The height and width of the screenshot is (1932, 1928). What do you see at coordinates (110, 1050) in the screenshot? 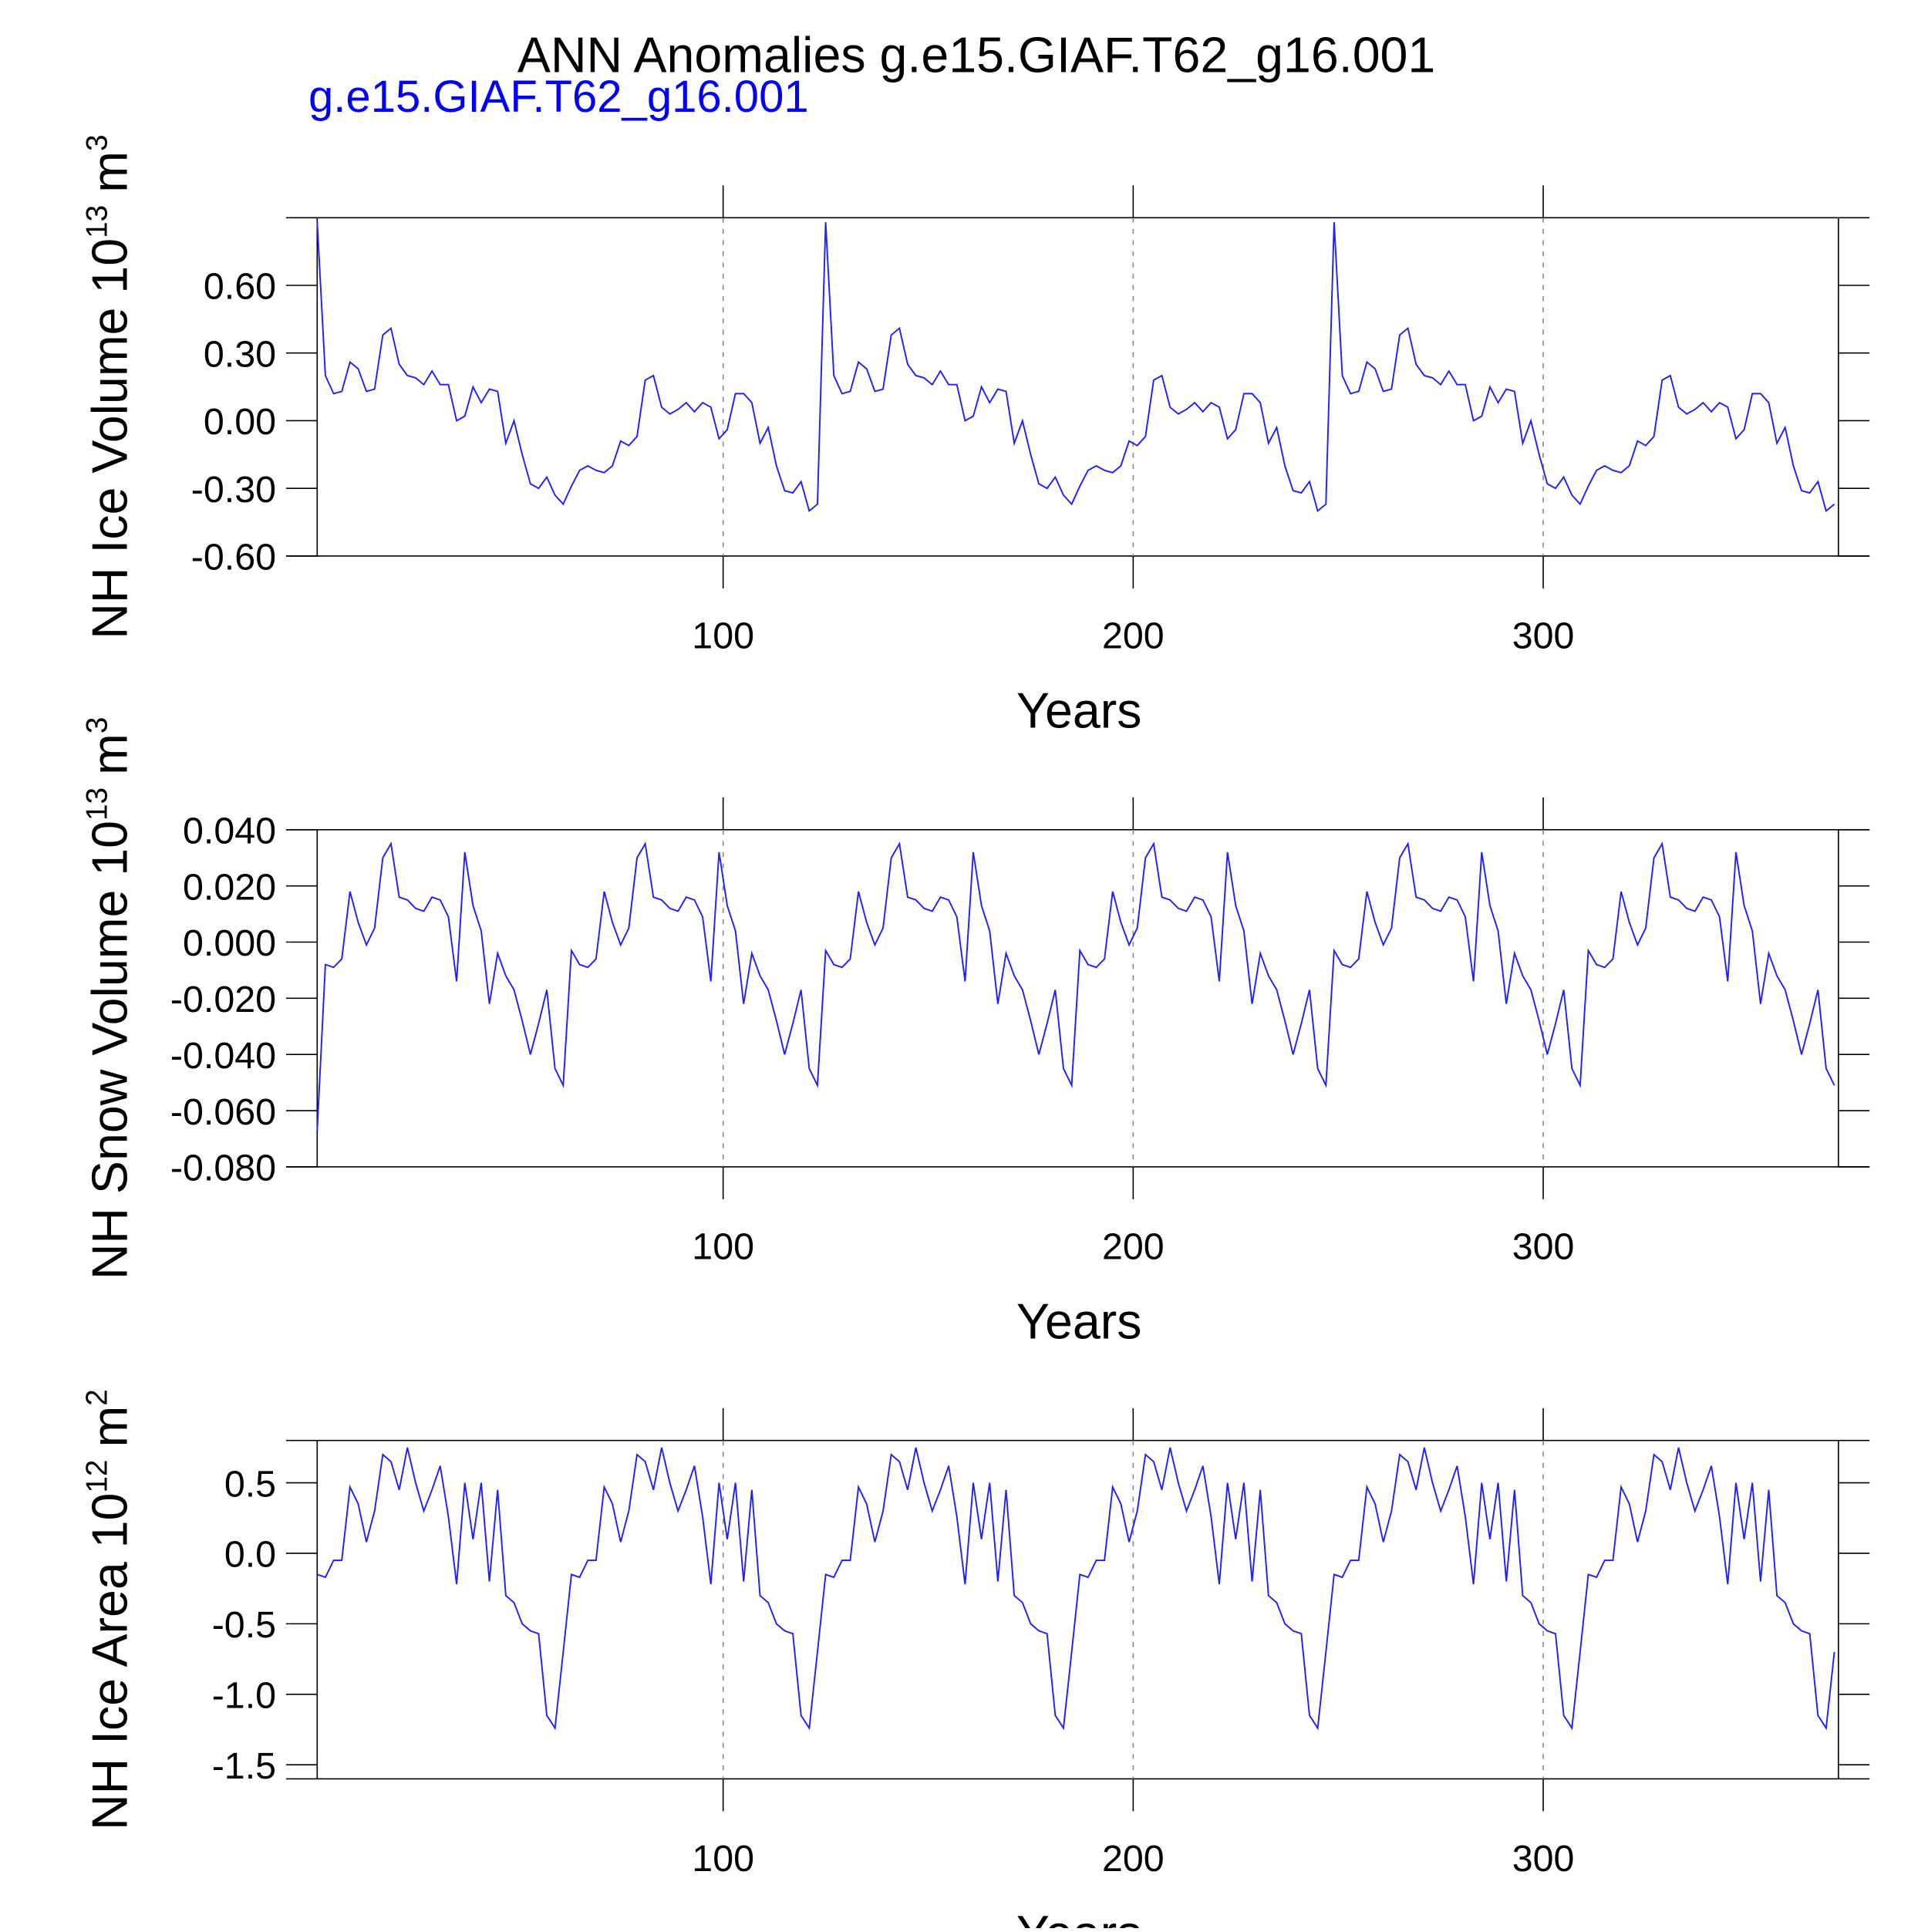
I see `y-axis-label-part: NH Snow Volume 10` at bounding box center [110, 1050].